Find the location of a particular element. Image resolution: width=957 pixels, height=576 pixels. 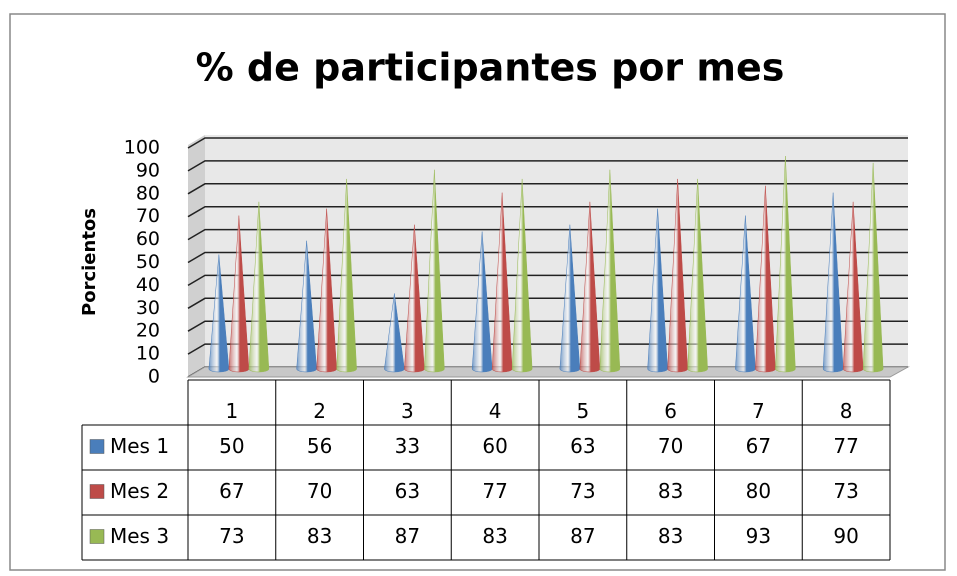

table-value: 90 is located at coordinates (845, 536).